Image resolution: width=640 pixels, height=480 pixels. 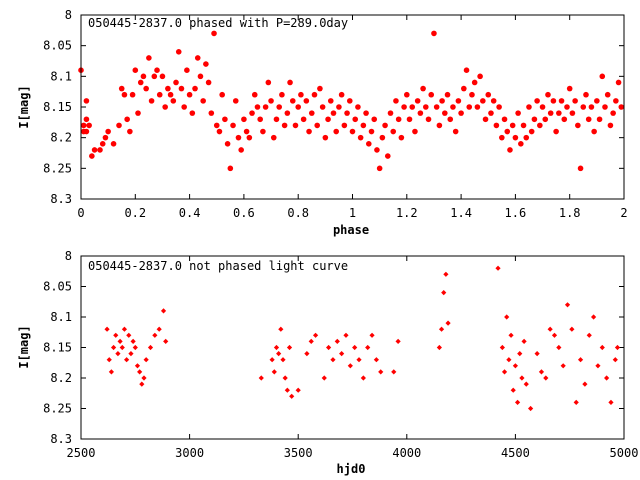 I want to click on y-tick-label: 8, so click(x=68, y=256).